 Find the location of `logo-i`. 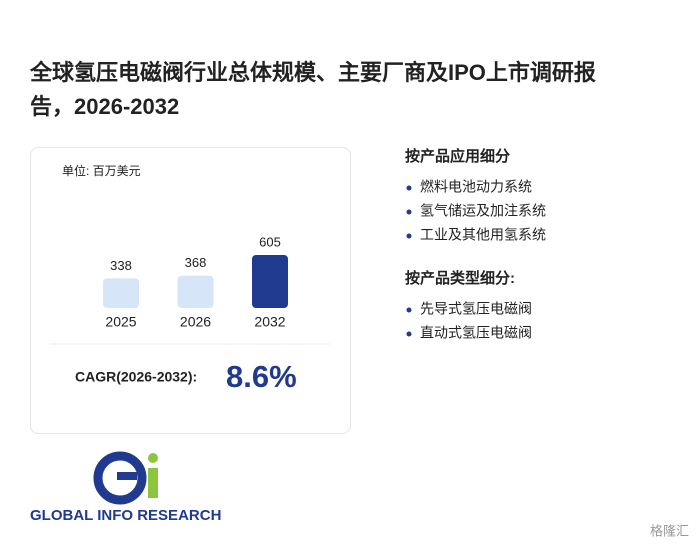

logo-i is located at coordinates (153, 483).